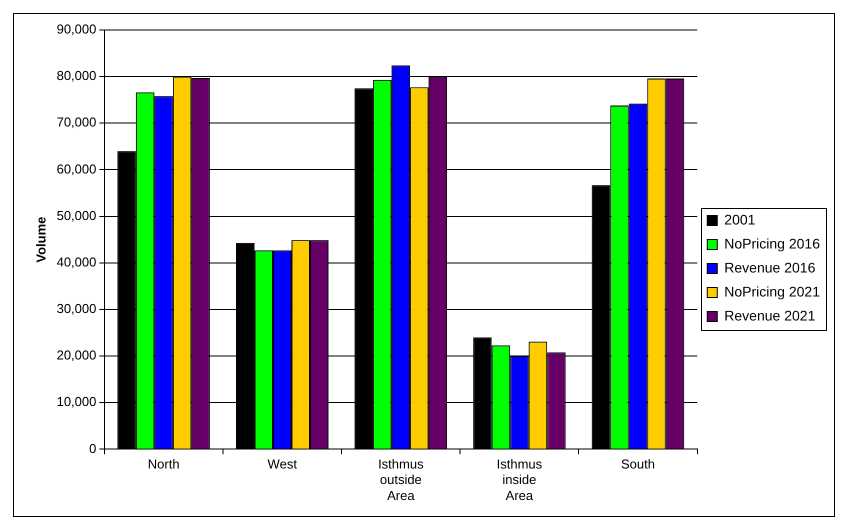 The image size is (846, 527). I want to click on x-tick-label: South, so click(637, 464).